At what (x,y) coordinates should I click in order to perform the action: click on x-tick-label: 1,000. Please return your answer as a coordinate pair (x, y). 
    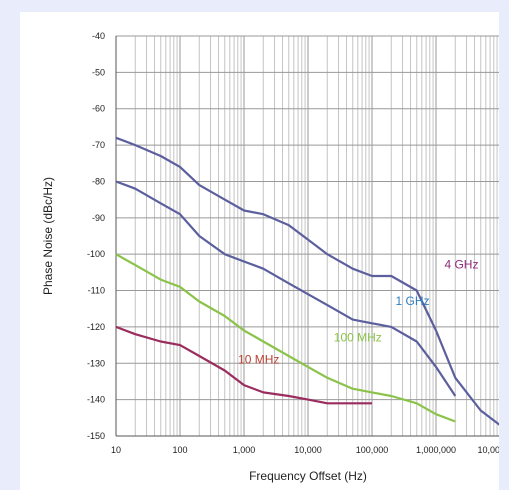
    Looking at the image, I should click on (244, 450).